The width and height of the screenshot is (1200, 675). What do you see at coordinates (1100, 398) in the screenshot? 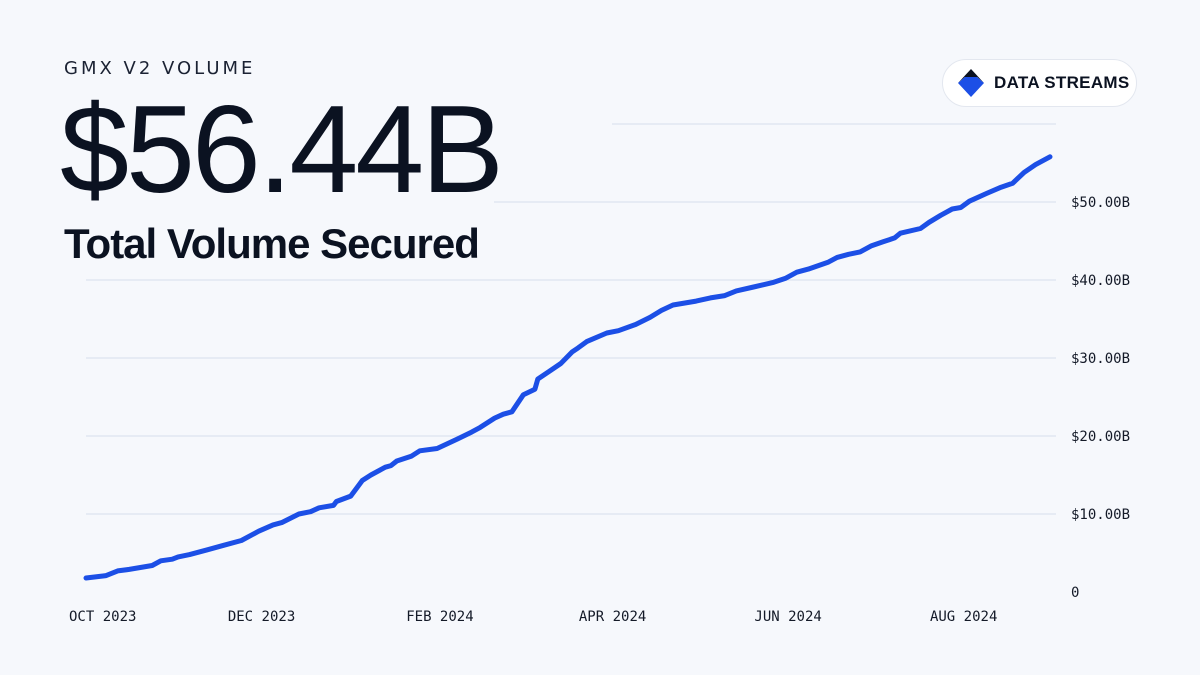
I see `y-axis-ticks: 0 $10.00B $20.00B $30.00B $40.00B $50.00B` at bounding box center [1100, 398].